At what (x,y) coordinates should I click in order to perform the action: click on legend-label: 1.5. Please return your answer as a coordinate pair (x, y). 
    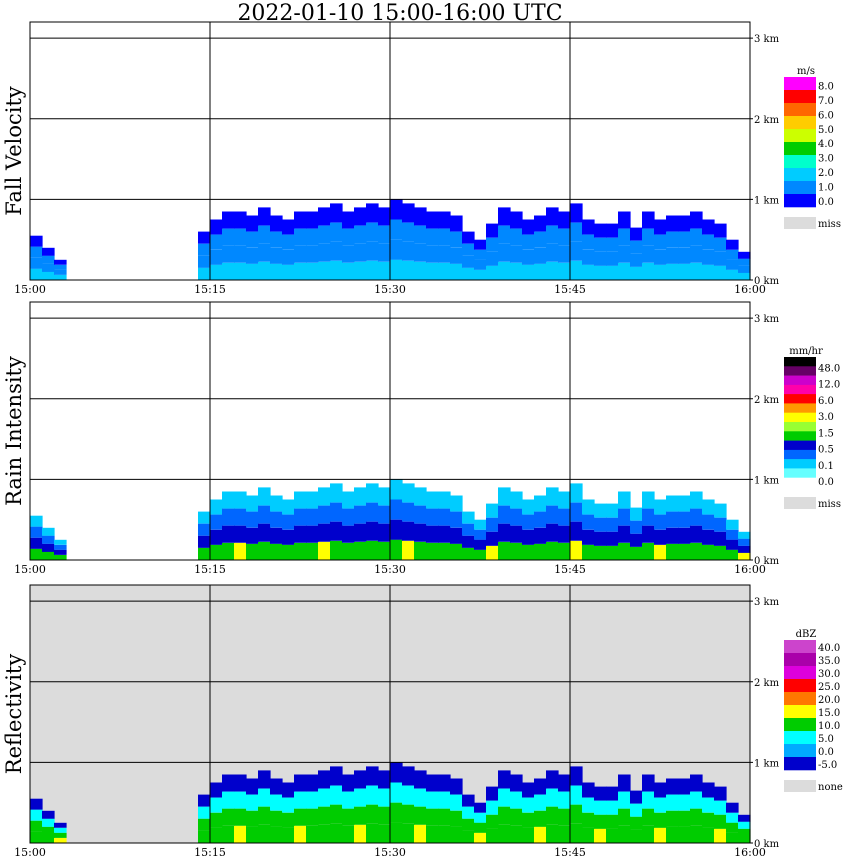
    Looking at the image, I should click on (826, 433).